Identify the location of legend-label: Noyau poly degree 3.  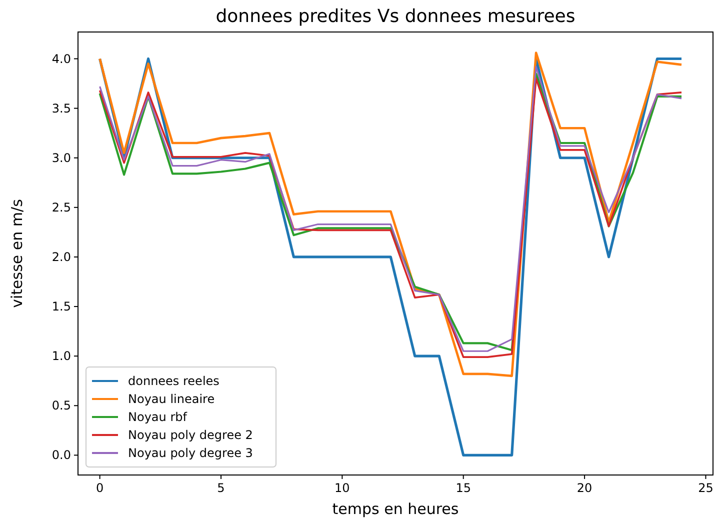
(190, 453).